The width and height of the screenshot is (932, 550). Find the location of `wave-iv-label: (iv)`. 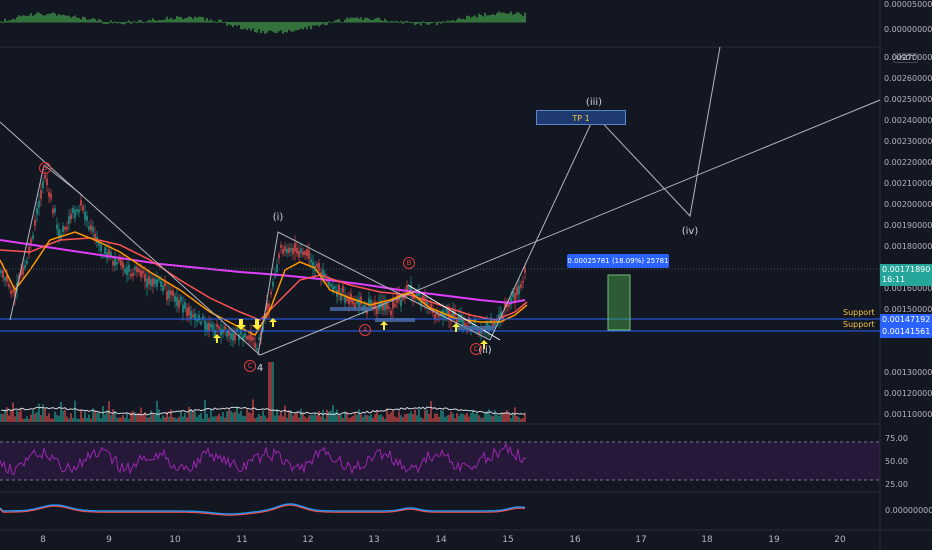

wave-iv-label: (iv) is located at coordinates (690, 231).